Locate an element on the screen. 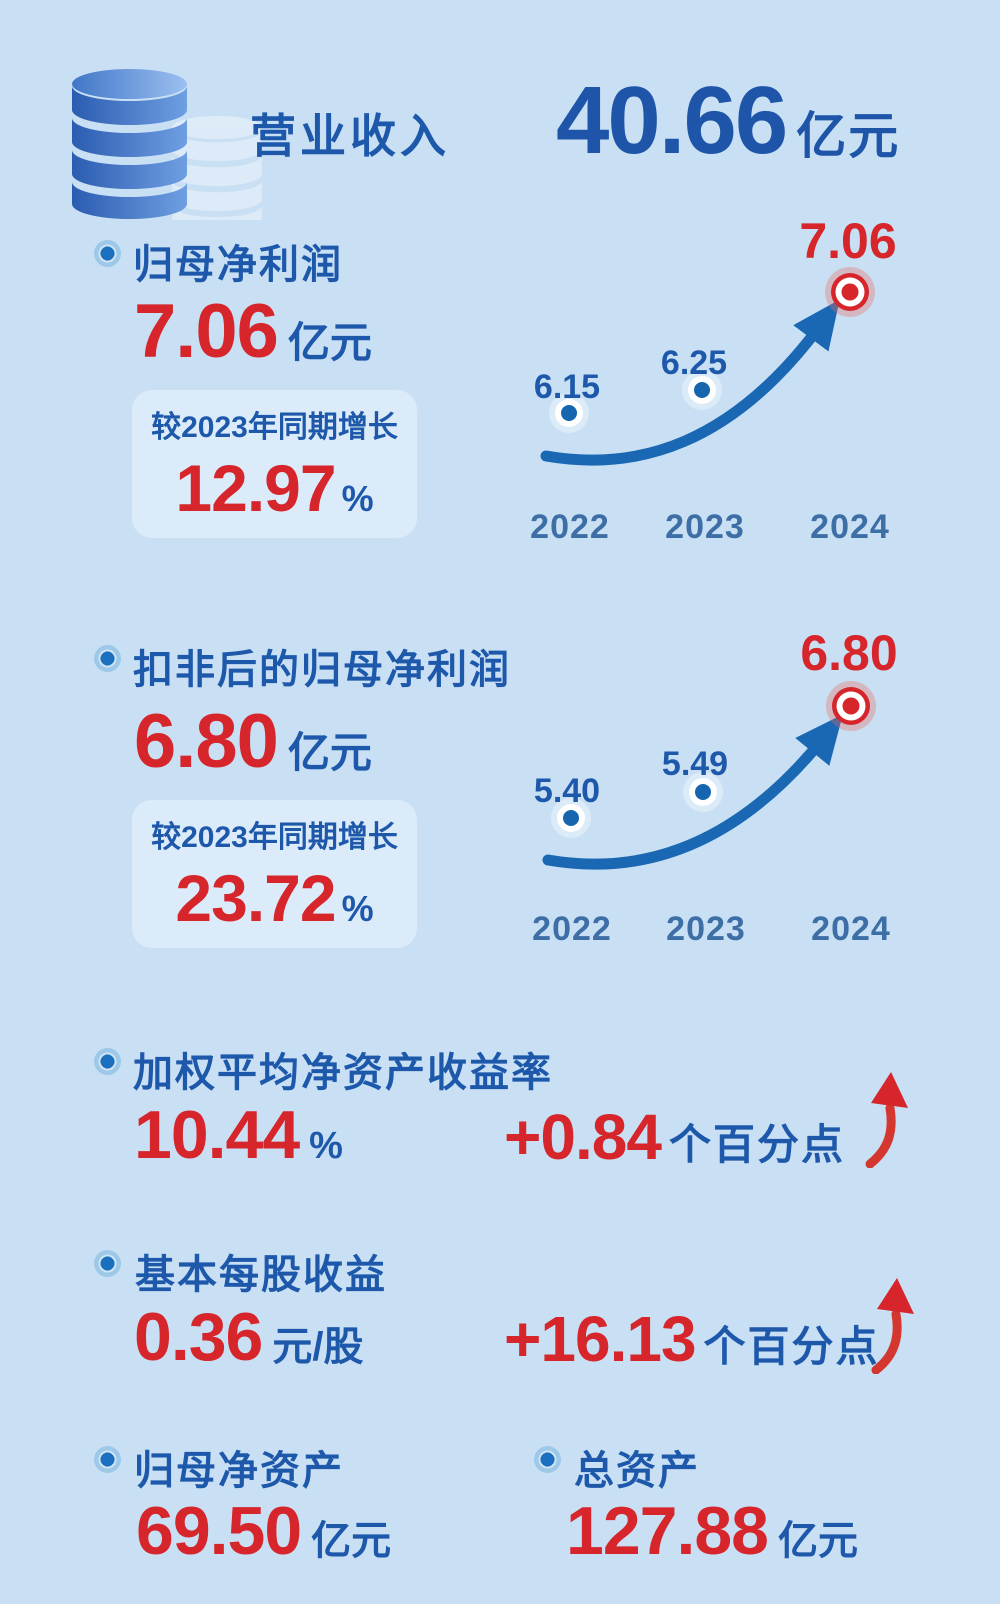  growth-number: 23.72 is located at coordinates (255, 898).